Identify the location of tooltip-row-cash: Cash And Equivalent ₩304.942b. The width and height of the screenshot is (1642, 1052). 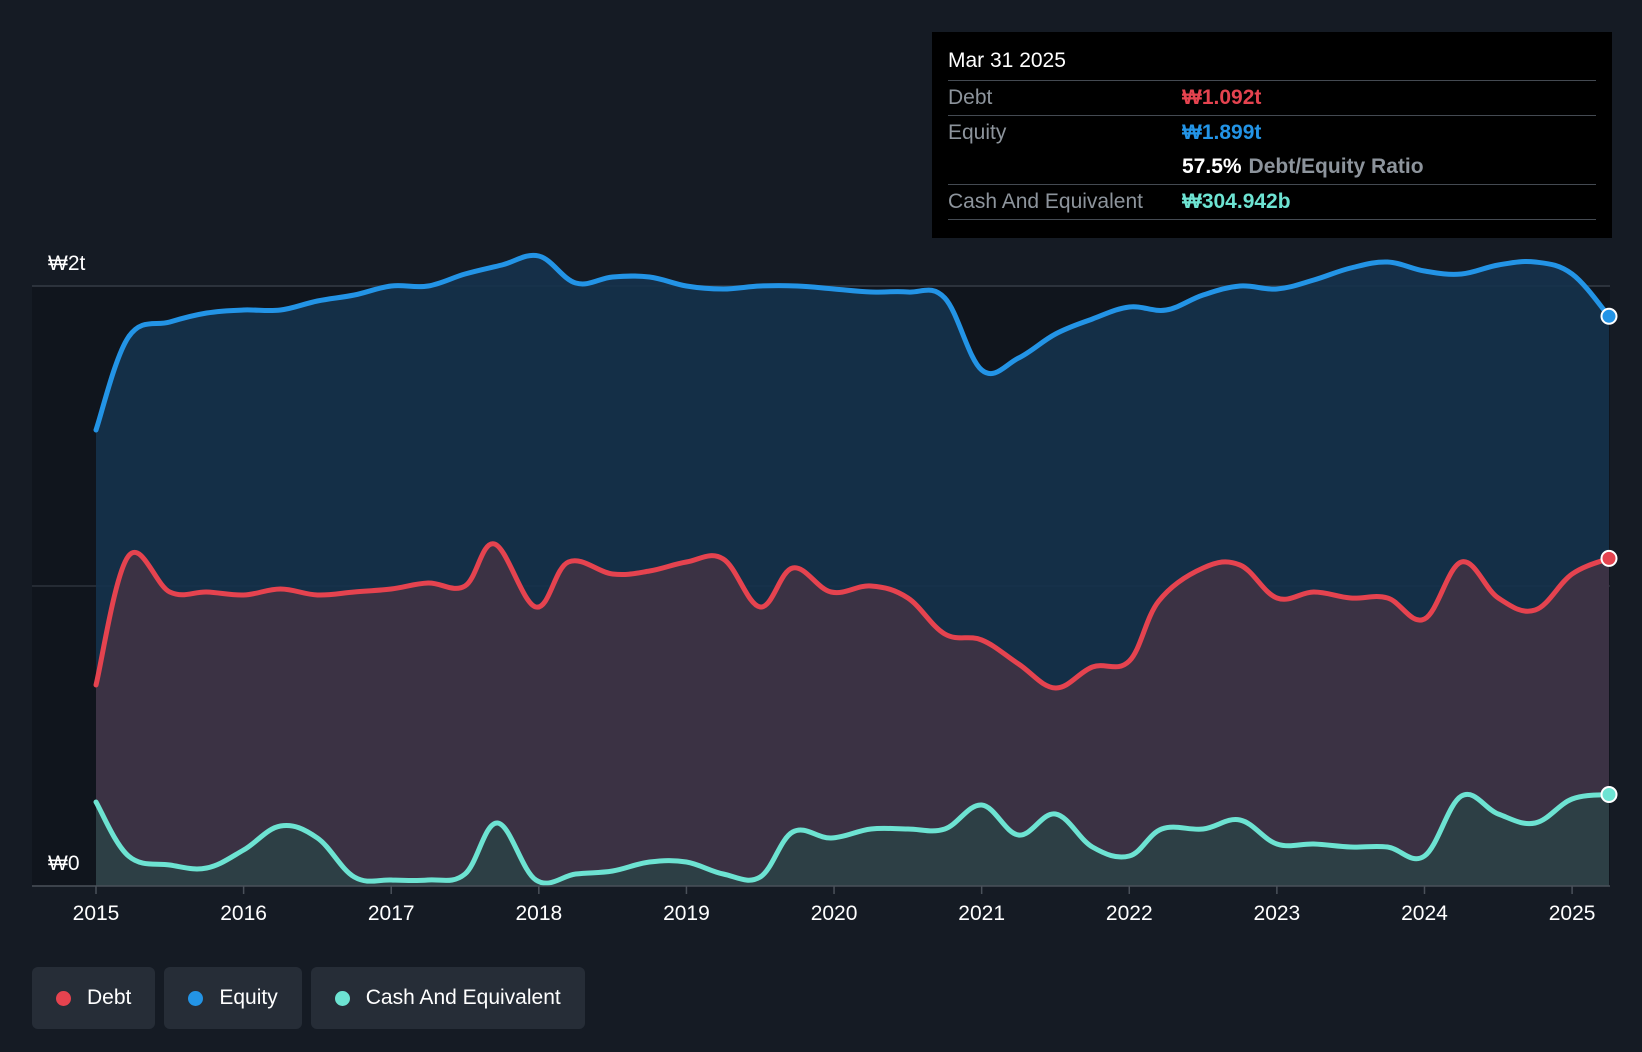
(1272, 202).